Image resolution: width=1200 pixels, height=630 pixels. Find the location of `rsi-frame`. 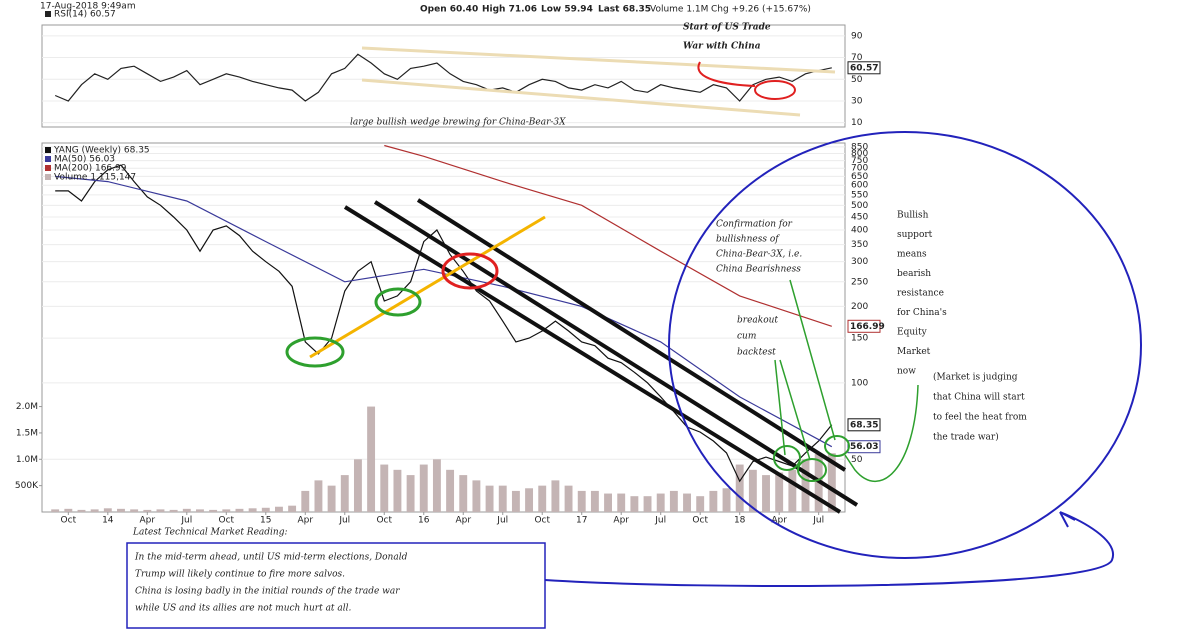

rsi-frame is located at coordinates (443, 76).